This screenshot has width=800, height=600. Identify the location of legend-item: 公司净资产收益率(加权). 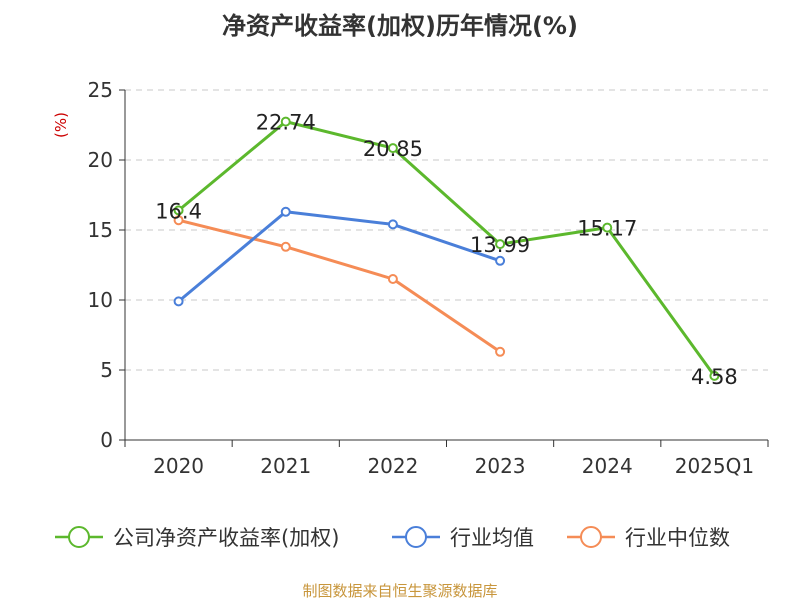
(197, 538).